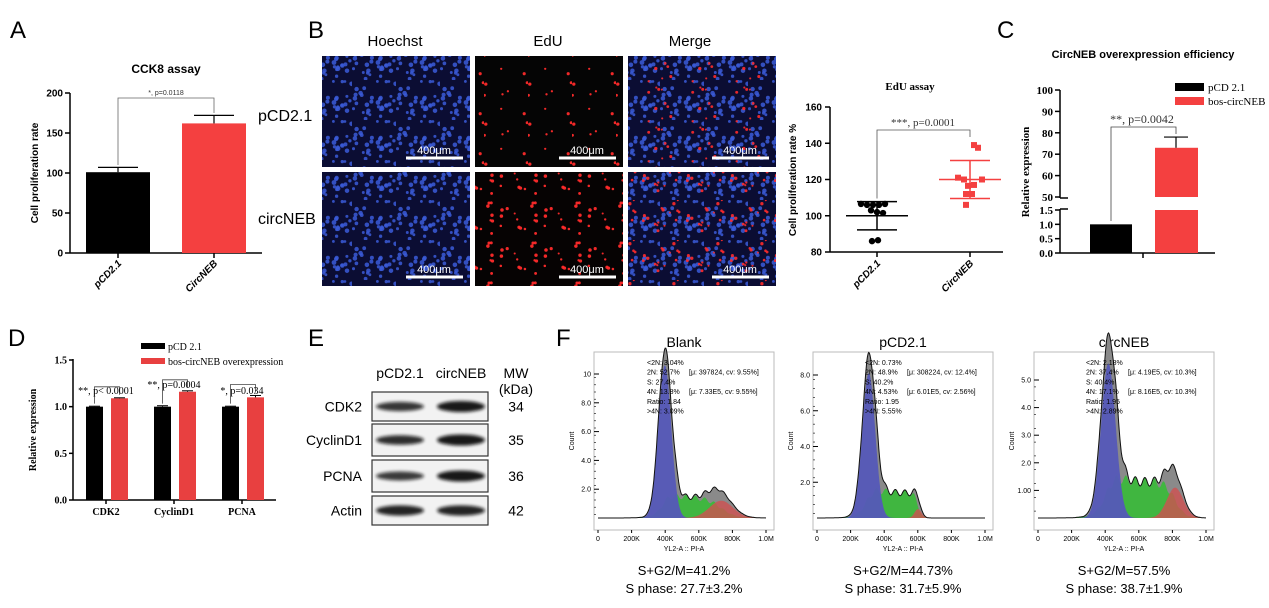 The width and height of the screenshot is (1269, 608). I want to click on x-tick-label: 0, so click(817, 539).